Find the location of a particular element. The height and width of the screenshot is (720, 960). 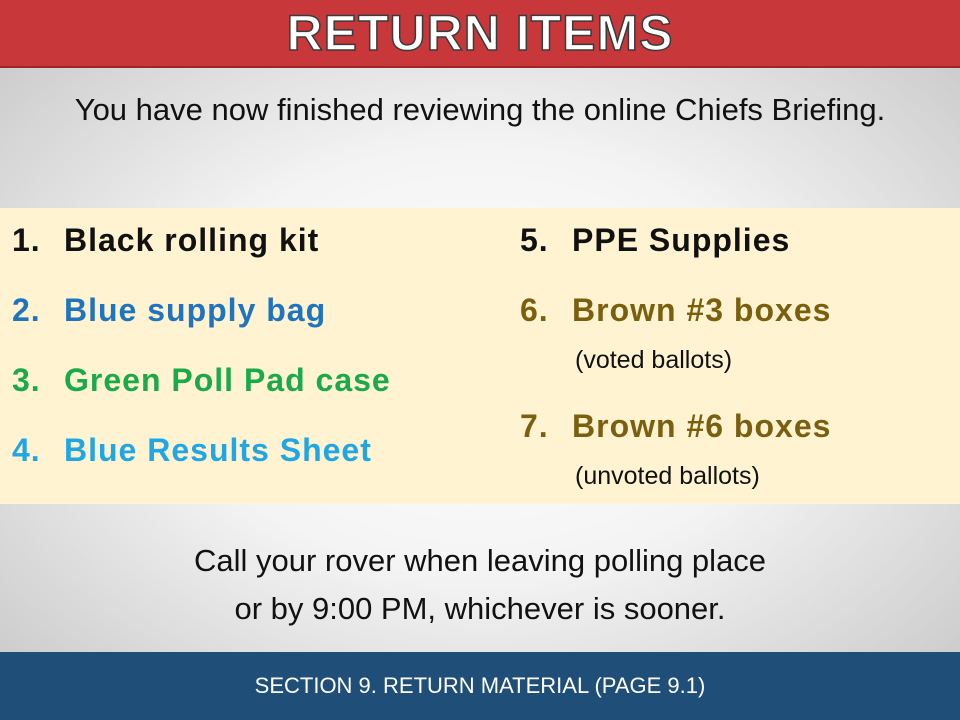

list-item: 1. Black rolling kit is located at coordinates (165, 240).